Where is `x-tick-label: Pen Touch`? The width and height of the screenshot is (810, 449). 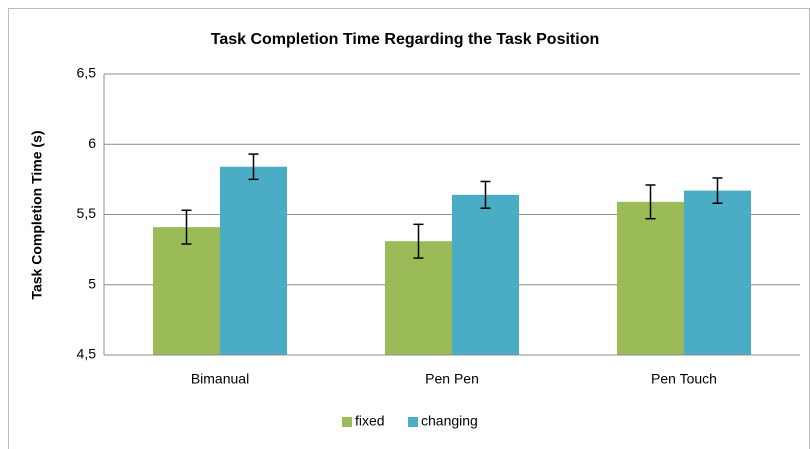
x-tick-label: Pen Touch is located at coordinates (684, 379).